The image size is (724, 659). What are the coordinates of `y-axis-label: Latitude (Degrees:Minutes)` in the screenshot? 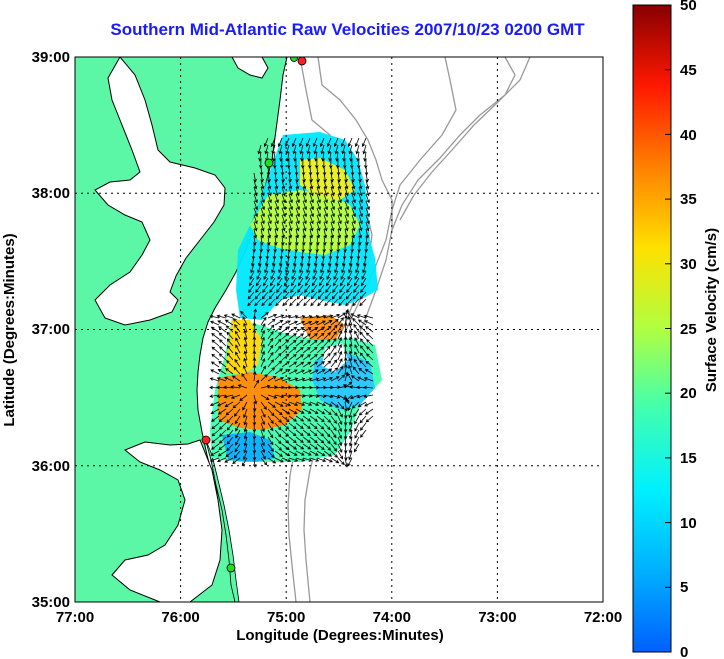 It's located at (9, 329).